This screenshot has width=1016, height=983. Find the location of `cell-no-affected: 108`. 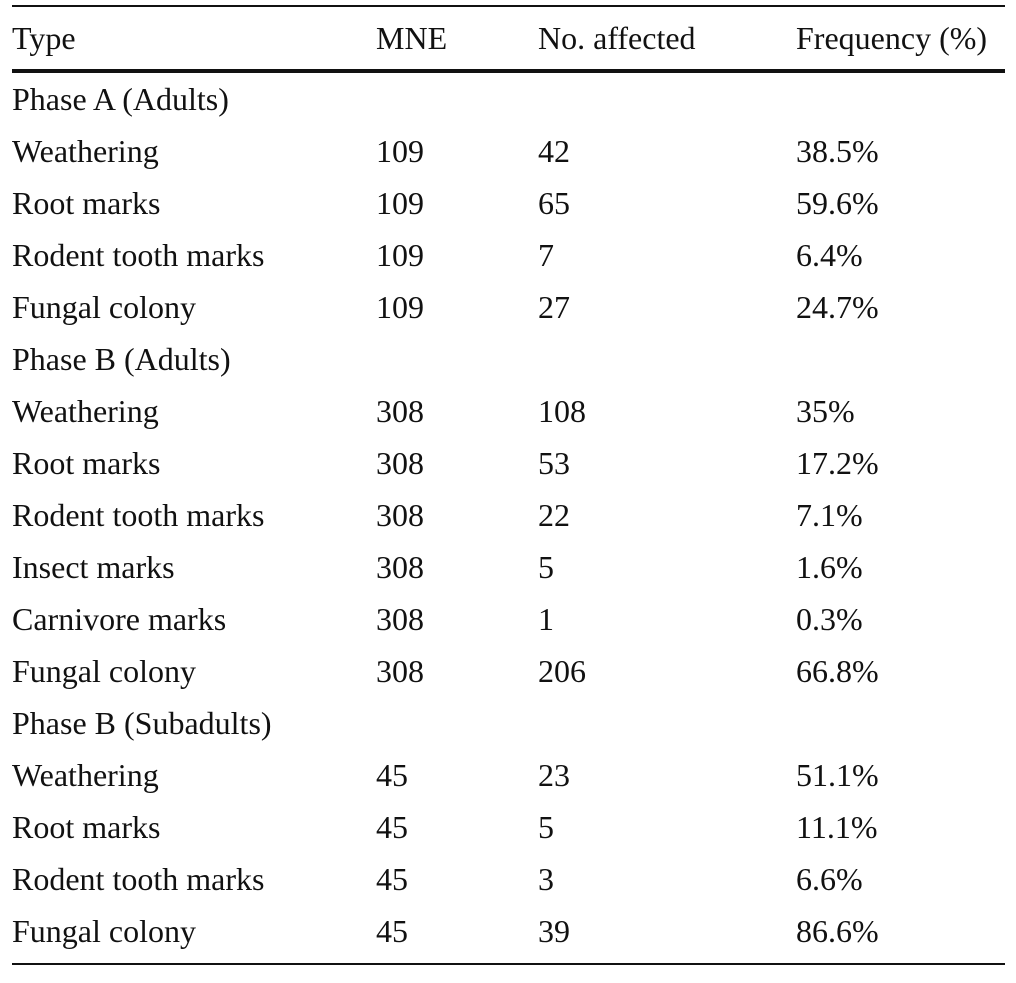

cell-no-affected: 108 is located at coordinates (562, 411).